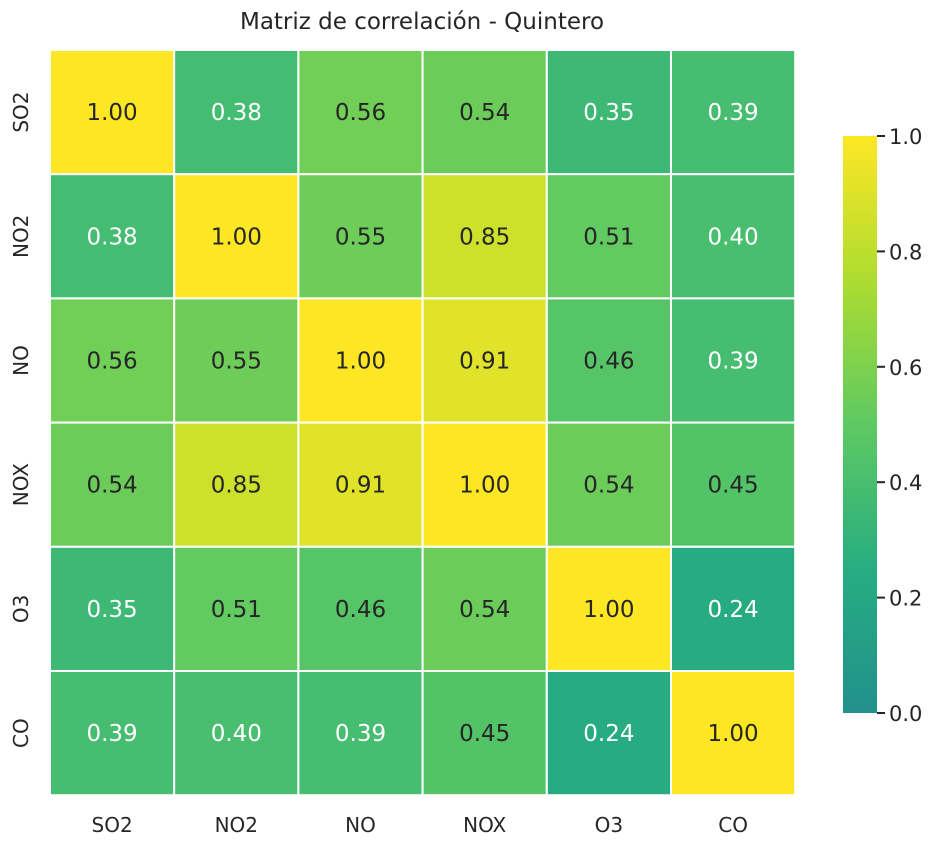 The width and height of the screenshot is (933, 850). Describe the element at coordinates (21, 609) in the screenshot. I see `y-tick-label: O3` at that location.